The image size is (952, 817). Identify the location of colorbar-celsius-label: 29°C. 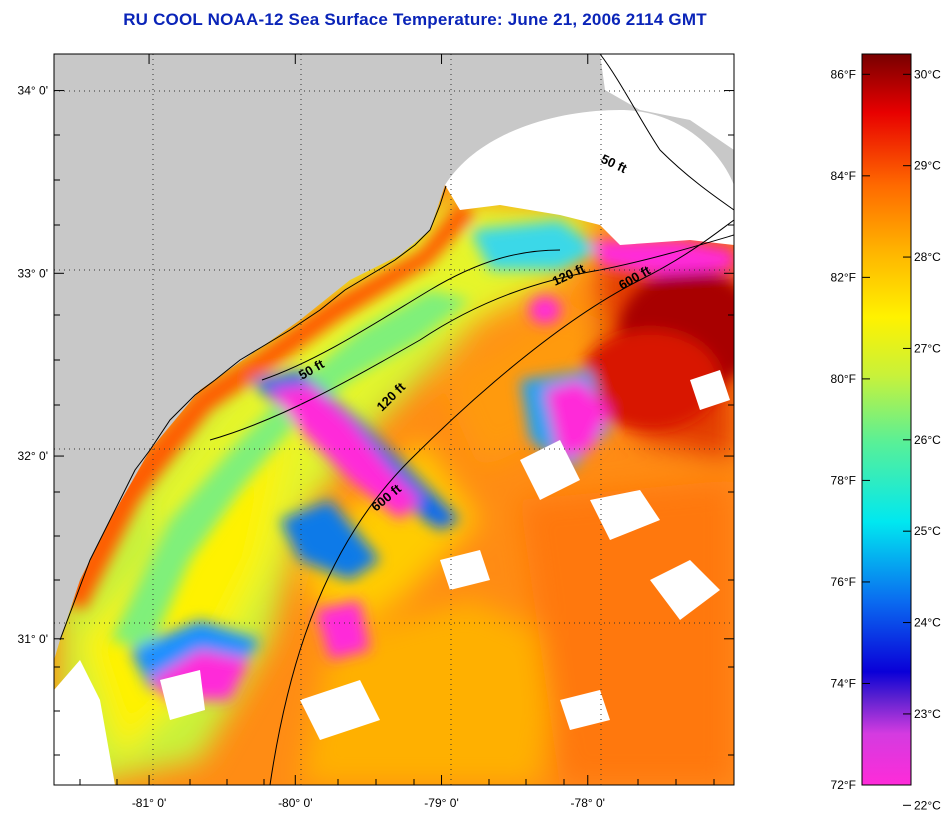
(927, 166).